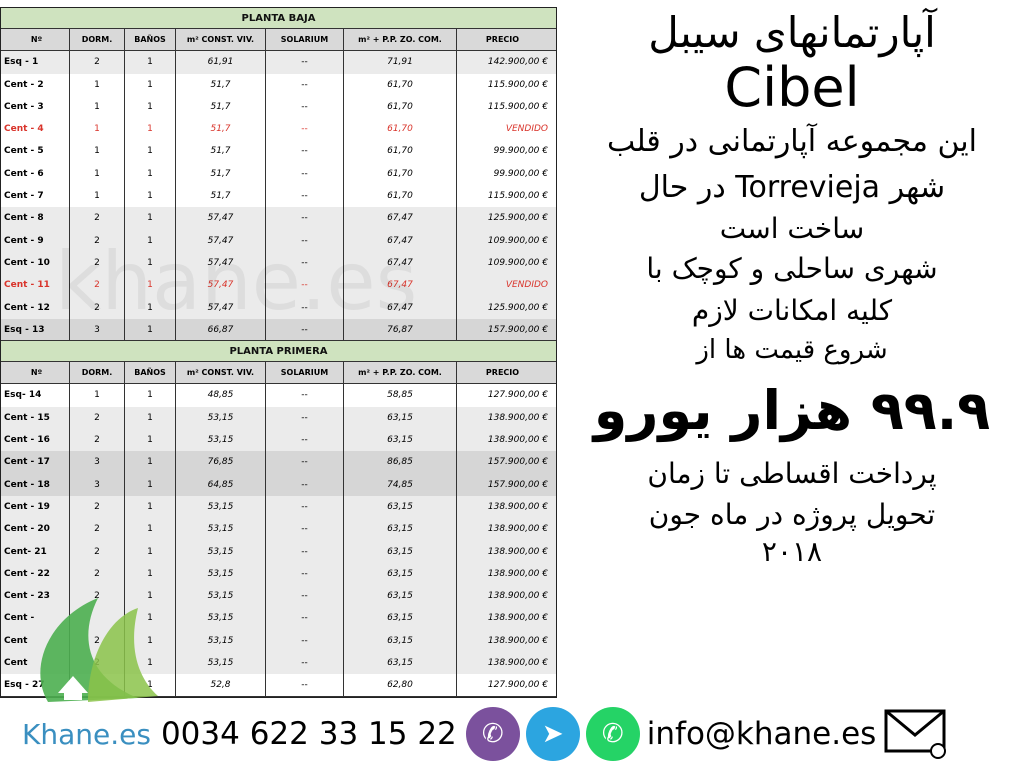  I want to click on envelope-icon, so click(916, 734).